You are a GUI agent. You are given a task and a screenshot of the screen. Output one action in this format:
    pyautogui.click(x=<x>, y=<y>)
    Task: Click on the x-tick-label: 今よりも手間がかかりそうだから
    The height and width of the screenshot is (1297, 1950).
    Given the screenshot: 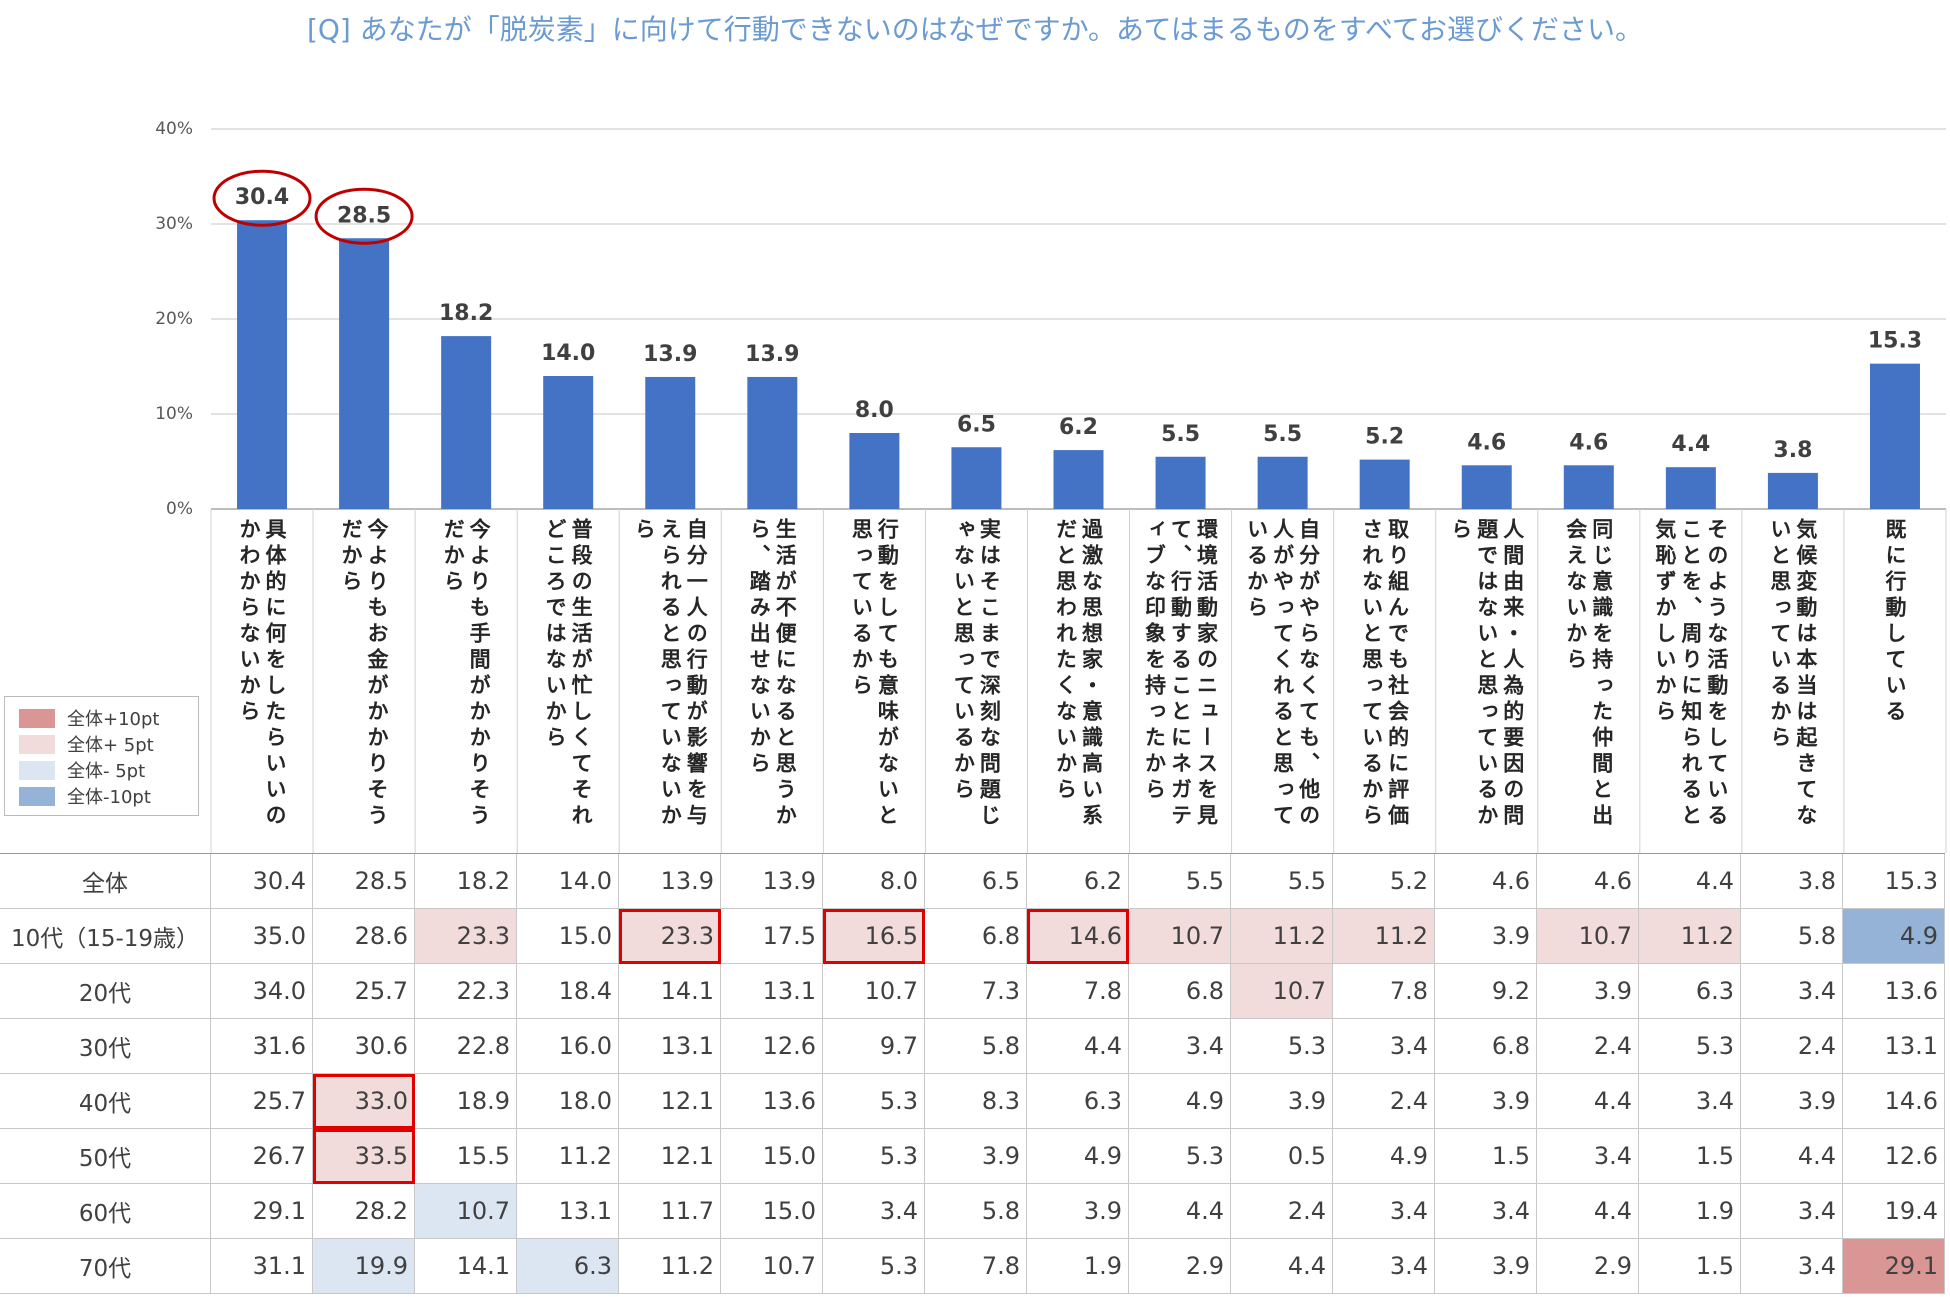 What is the action you would take?
    pyautogui.click(x=466, y=674)
    